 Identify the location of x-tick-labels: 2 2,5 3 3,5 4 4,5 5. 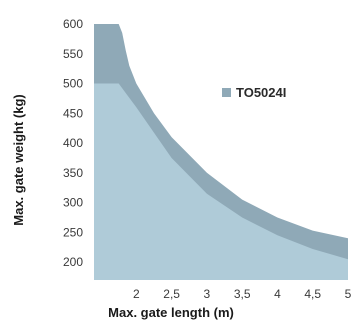
(242, 294).